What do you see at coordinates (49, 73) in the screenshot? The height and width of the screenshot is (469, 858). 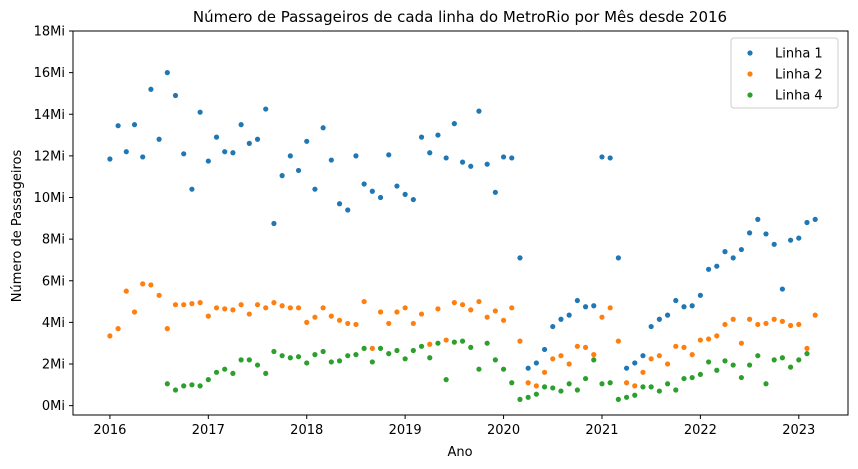 I see `y-tick-label: 16Mi` at bounding box center [49, 73].